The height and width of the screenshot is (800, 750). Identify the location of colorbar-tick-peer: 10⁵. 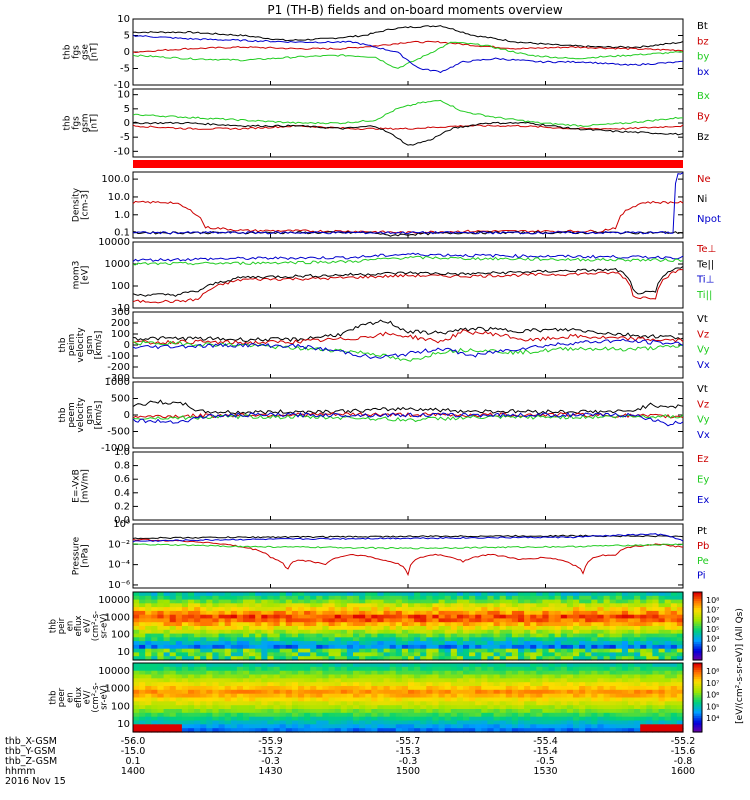
(712, 706).